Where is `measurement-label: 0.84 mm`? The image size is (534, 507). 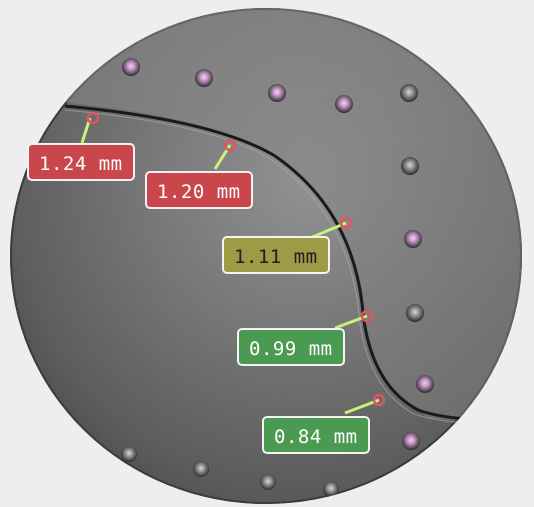 measurement-label: 0.84 mm is located at coordinates (316, 435).